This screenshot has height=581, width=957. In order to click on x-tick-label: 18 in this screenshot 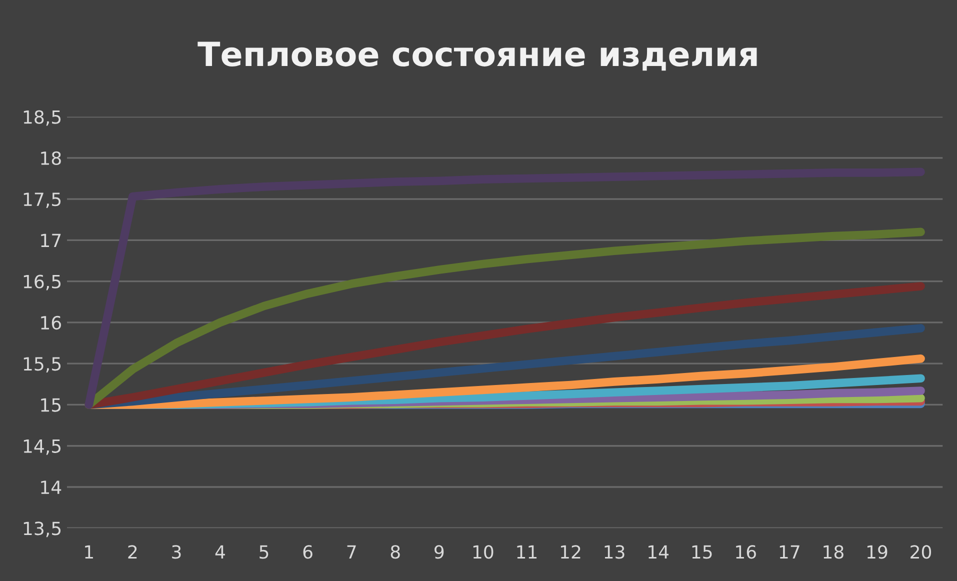, I will do `click(834, 552)`.